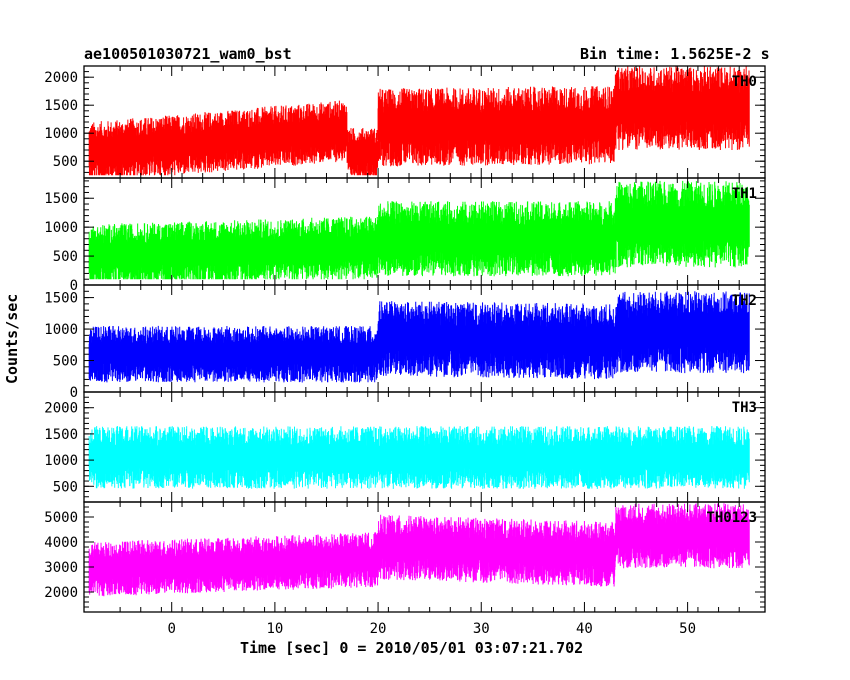  What do you see at coordinates (61, 568) in the screenshot?
I see `y-tick-label: 3000` at bounding box center [61, 568].